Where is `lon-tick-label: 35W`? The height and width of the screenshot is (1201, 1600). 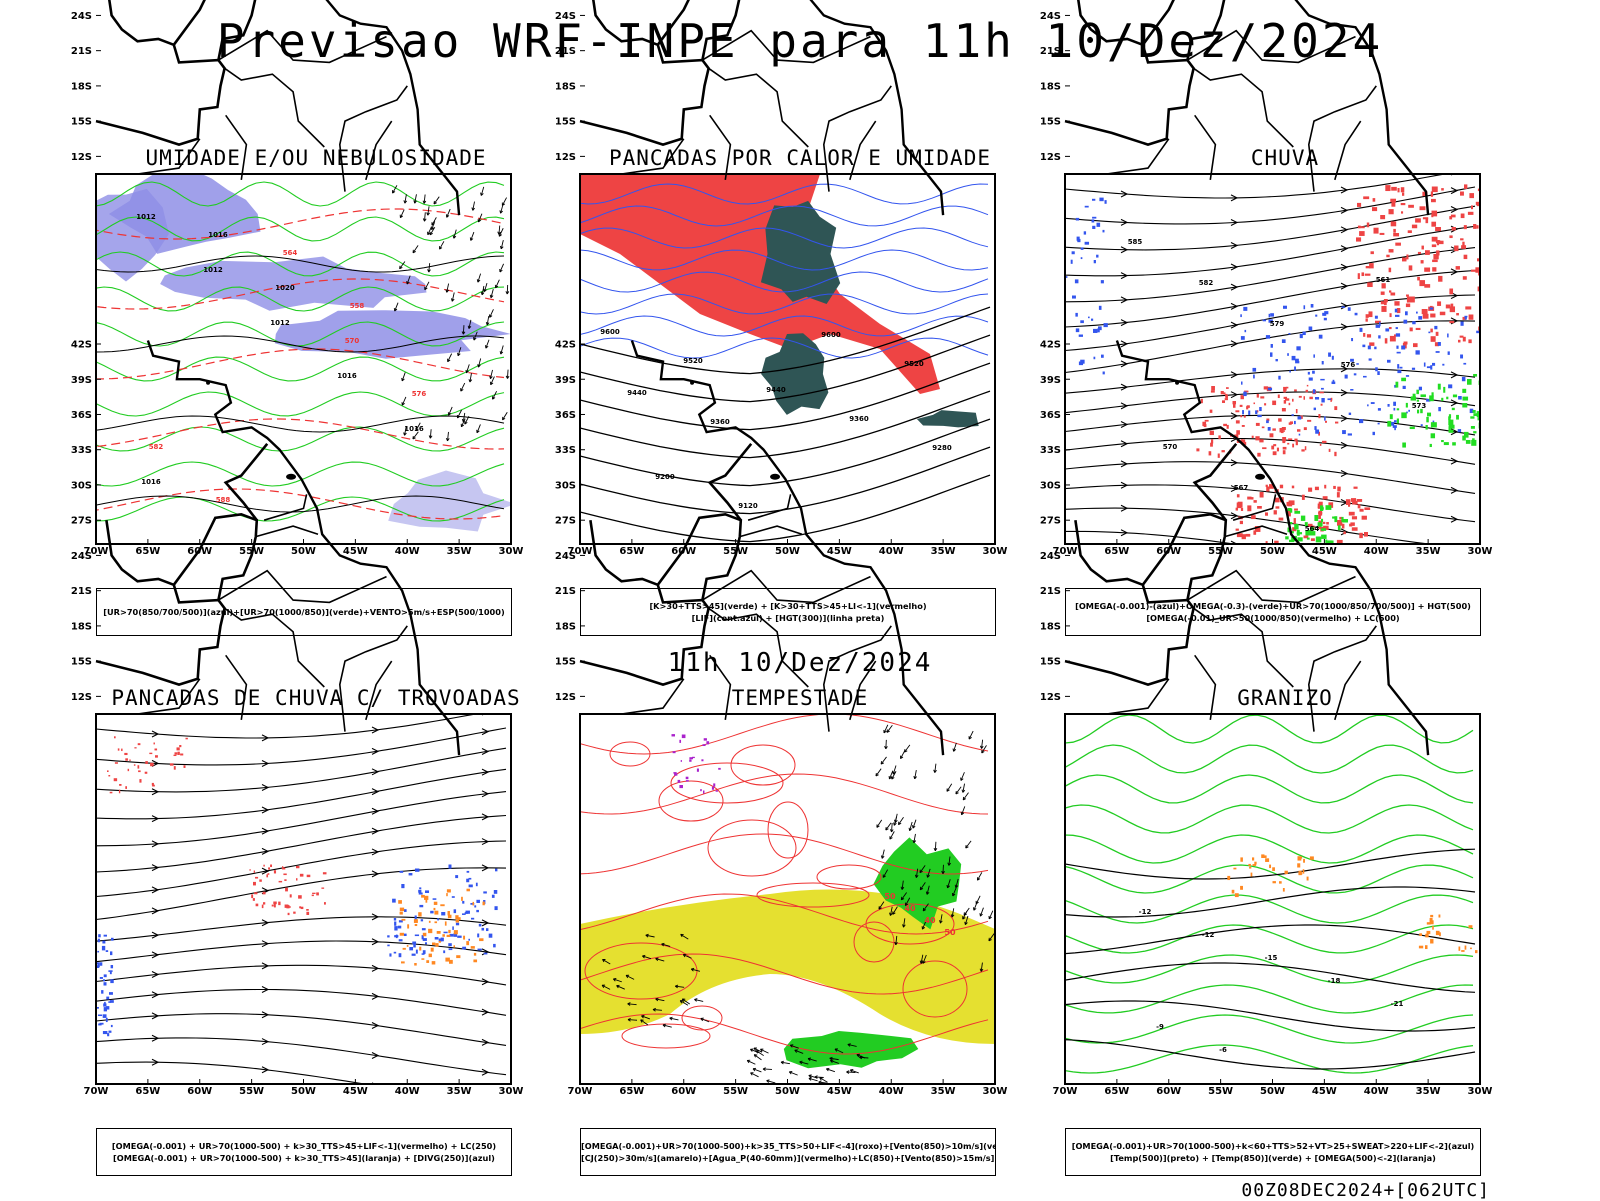 lon-tick-label: 35W is located at coordinates (459, 551).